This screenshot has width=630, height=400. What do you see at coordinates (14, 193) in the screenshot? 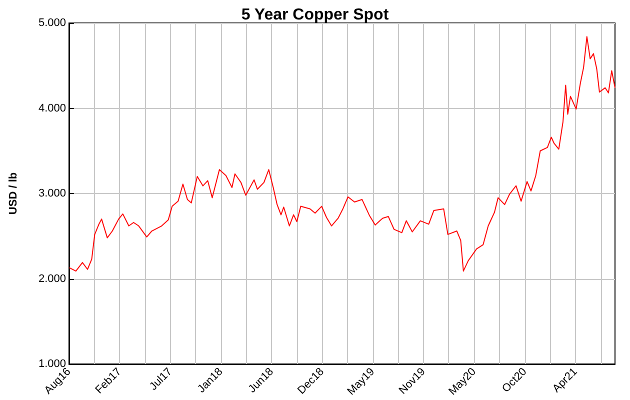
I see `y-axis-title: USD / lb` at bounding box center [14, 193].